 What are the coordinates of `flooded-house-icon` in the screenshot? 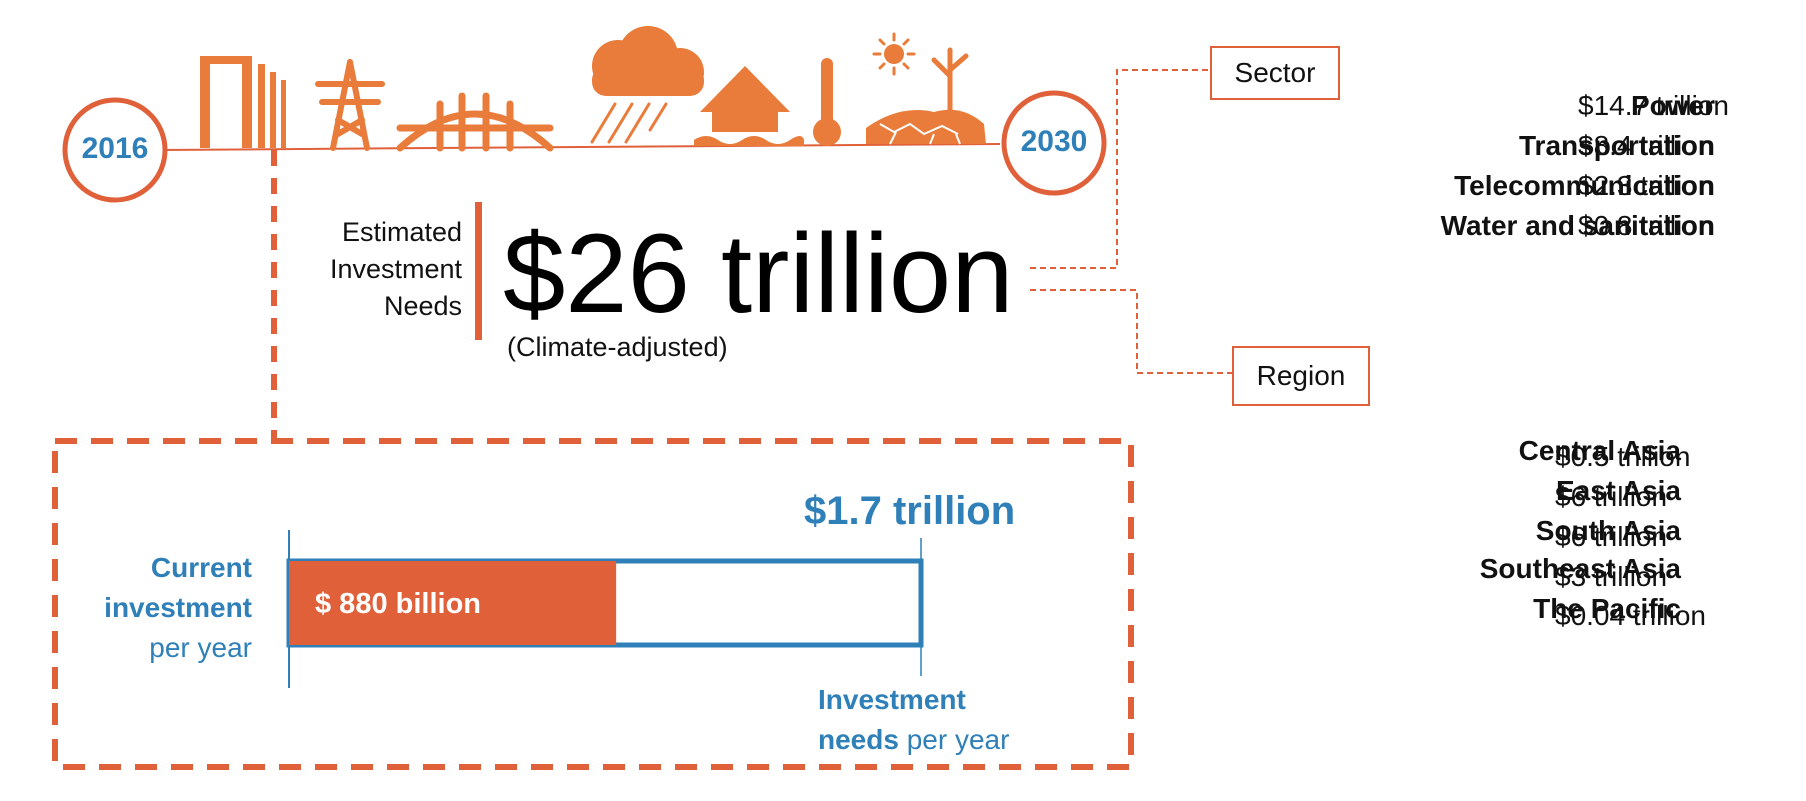 It's located at (749, 106).